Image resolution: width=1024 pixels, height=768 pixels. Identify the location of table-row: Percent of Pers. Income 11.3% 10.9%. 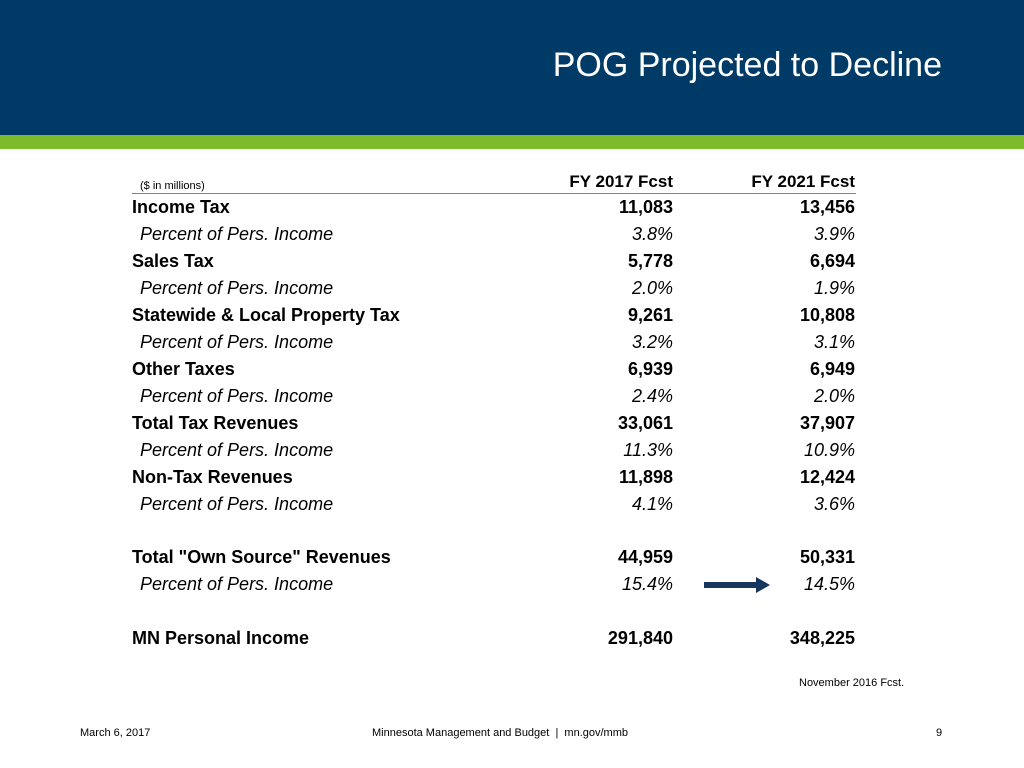
(494, 450).